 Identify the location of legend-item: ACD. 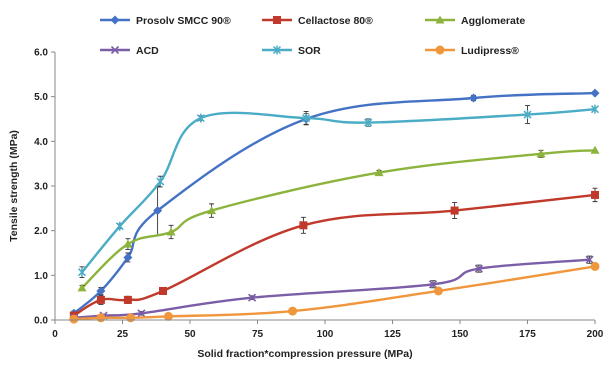
(129, 51).